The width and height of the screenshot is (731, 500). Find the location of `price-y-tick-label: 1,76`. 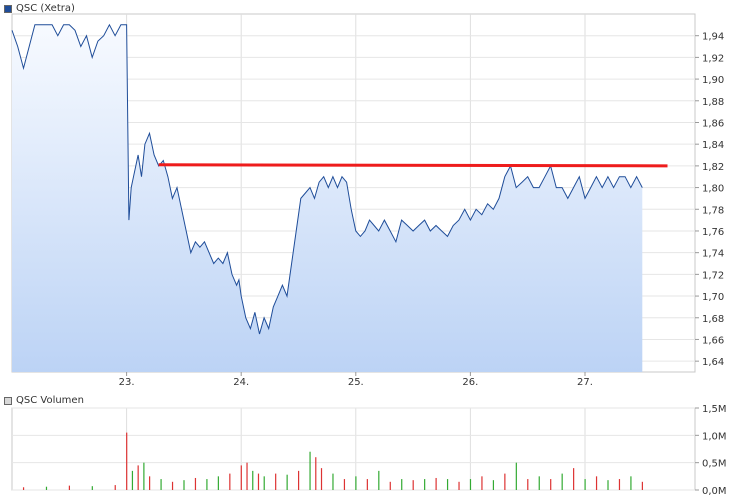

price-y-tick-label: 1,76 is located at coordinates (713, 232).